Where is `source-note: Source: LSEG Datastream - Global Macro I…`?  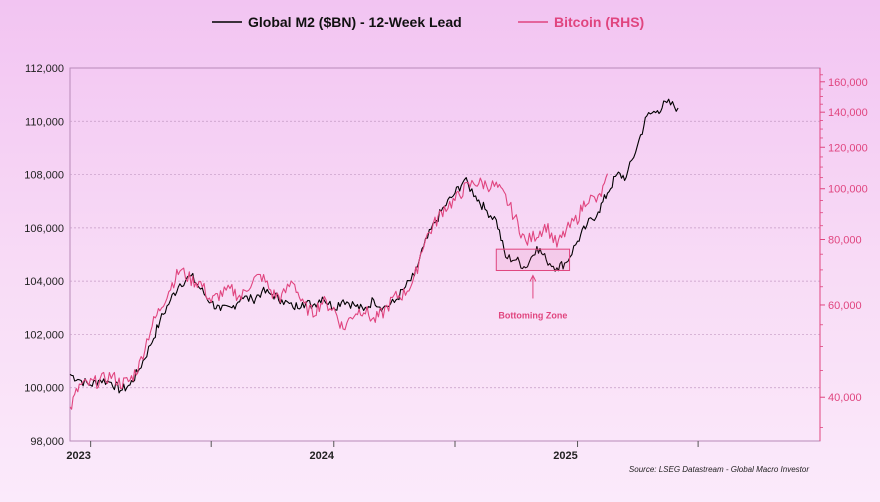 source-note: Source: LSEG Datastream - Global Macro I… is located at coordinates (719, 469).